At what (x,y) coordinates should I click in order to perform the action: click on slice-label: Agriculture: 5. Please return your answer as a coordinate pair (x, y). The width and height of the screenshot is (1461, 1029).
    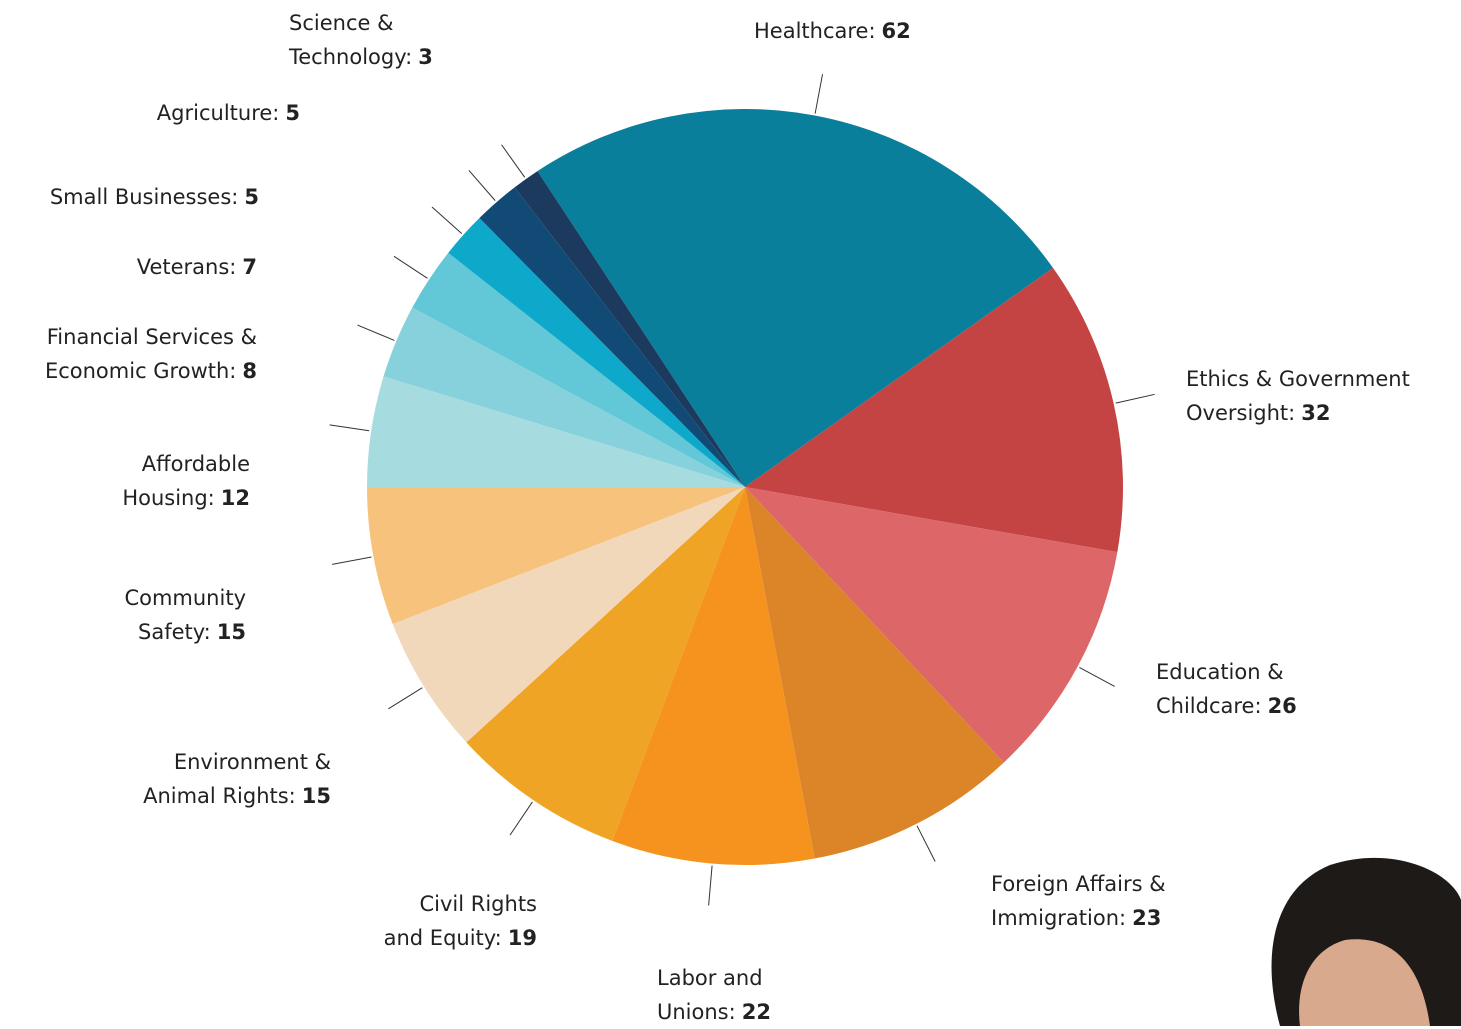
    Looking at the image, I should click on (228, 113).